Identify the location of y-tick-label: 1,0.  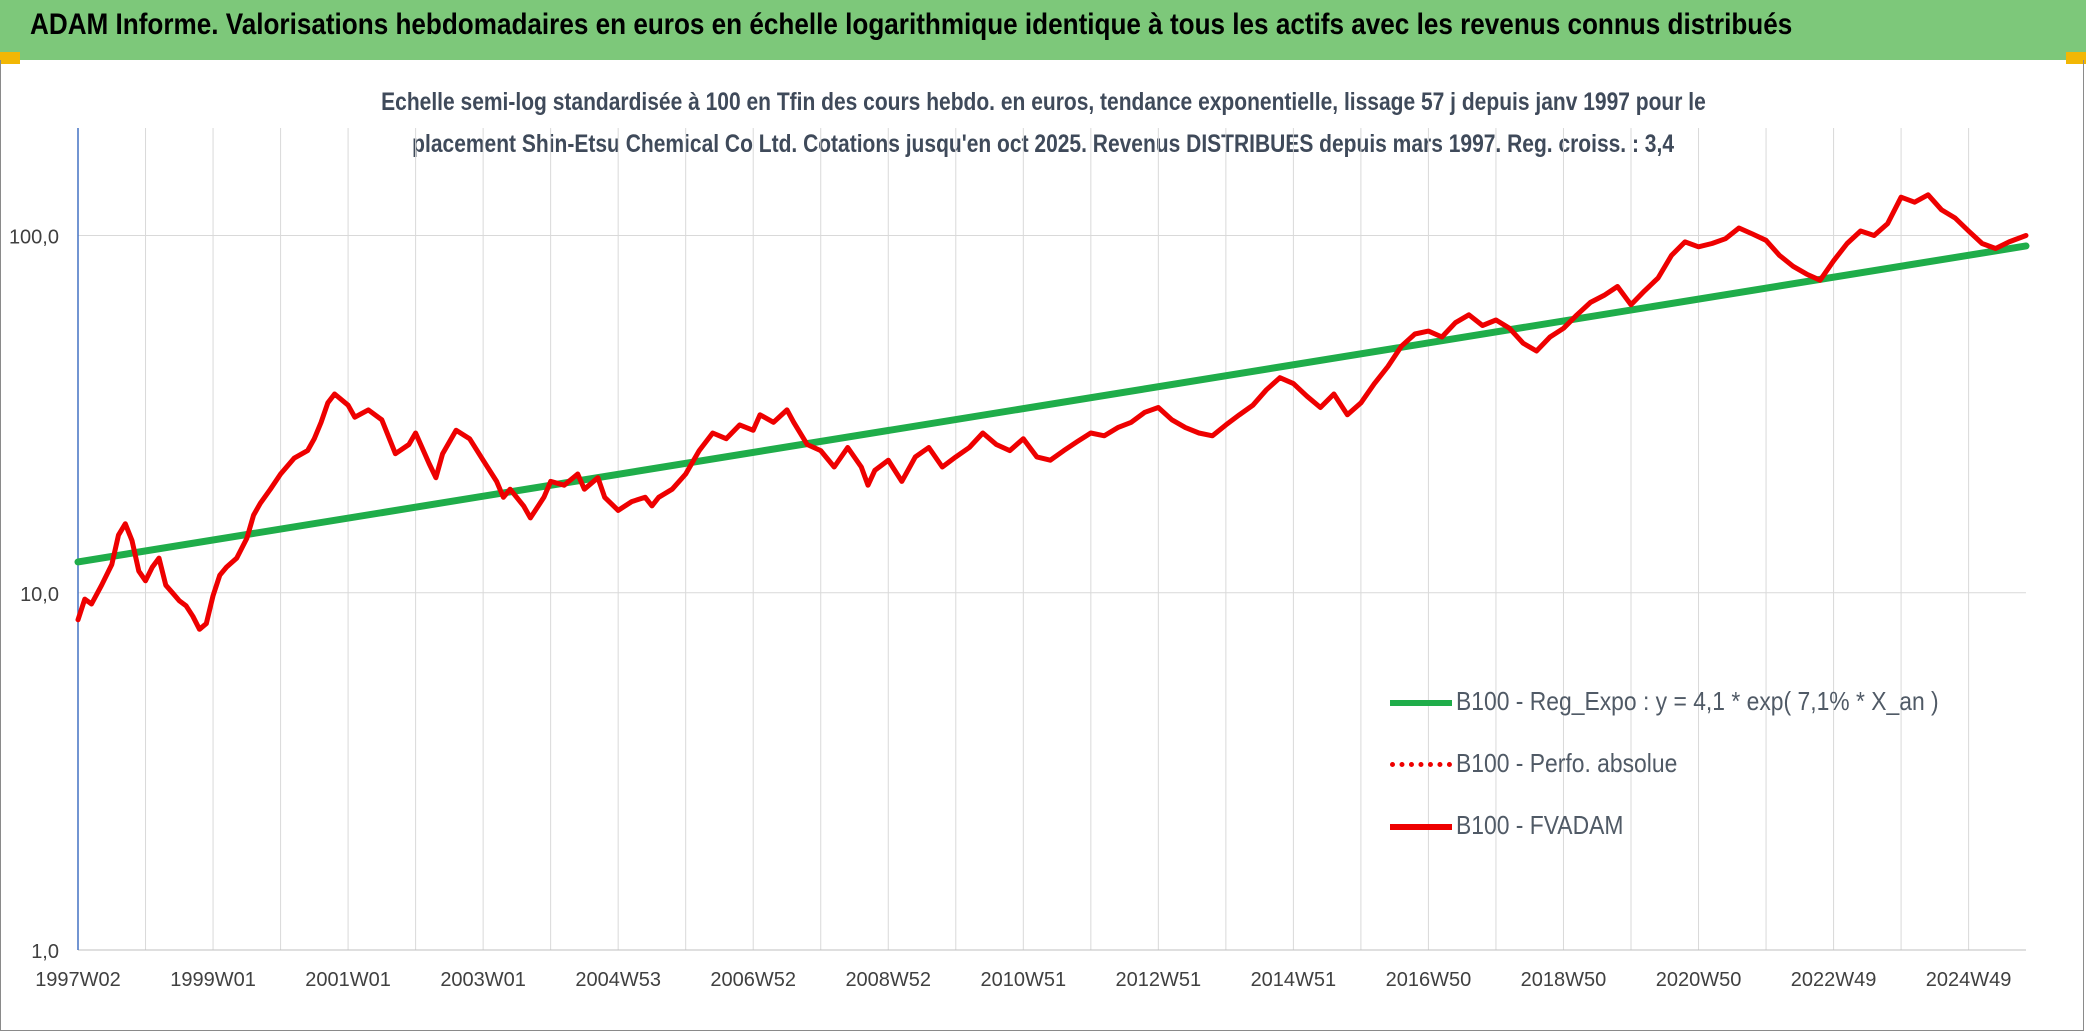
(45, 952).